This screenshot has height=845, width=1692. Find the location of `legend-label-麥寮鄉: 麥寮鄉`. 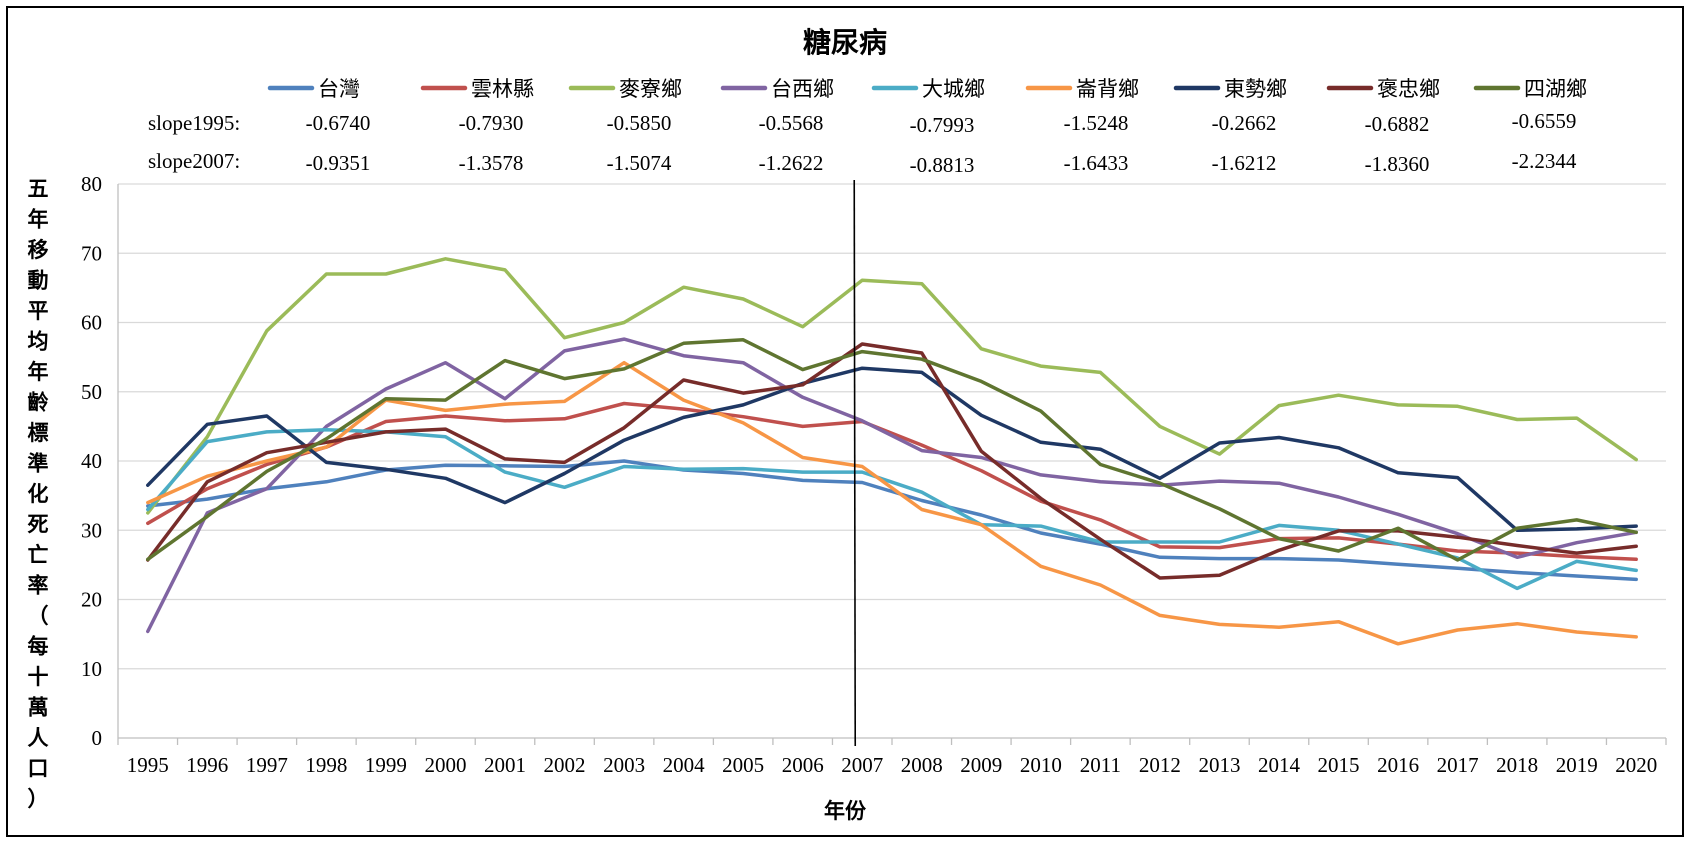

legend-label-麥寮鄉: 麥寮鄉 is located at coordinates (650, 89).